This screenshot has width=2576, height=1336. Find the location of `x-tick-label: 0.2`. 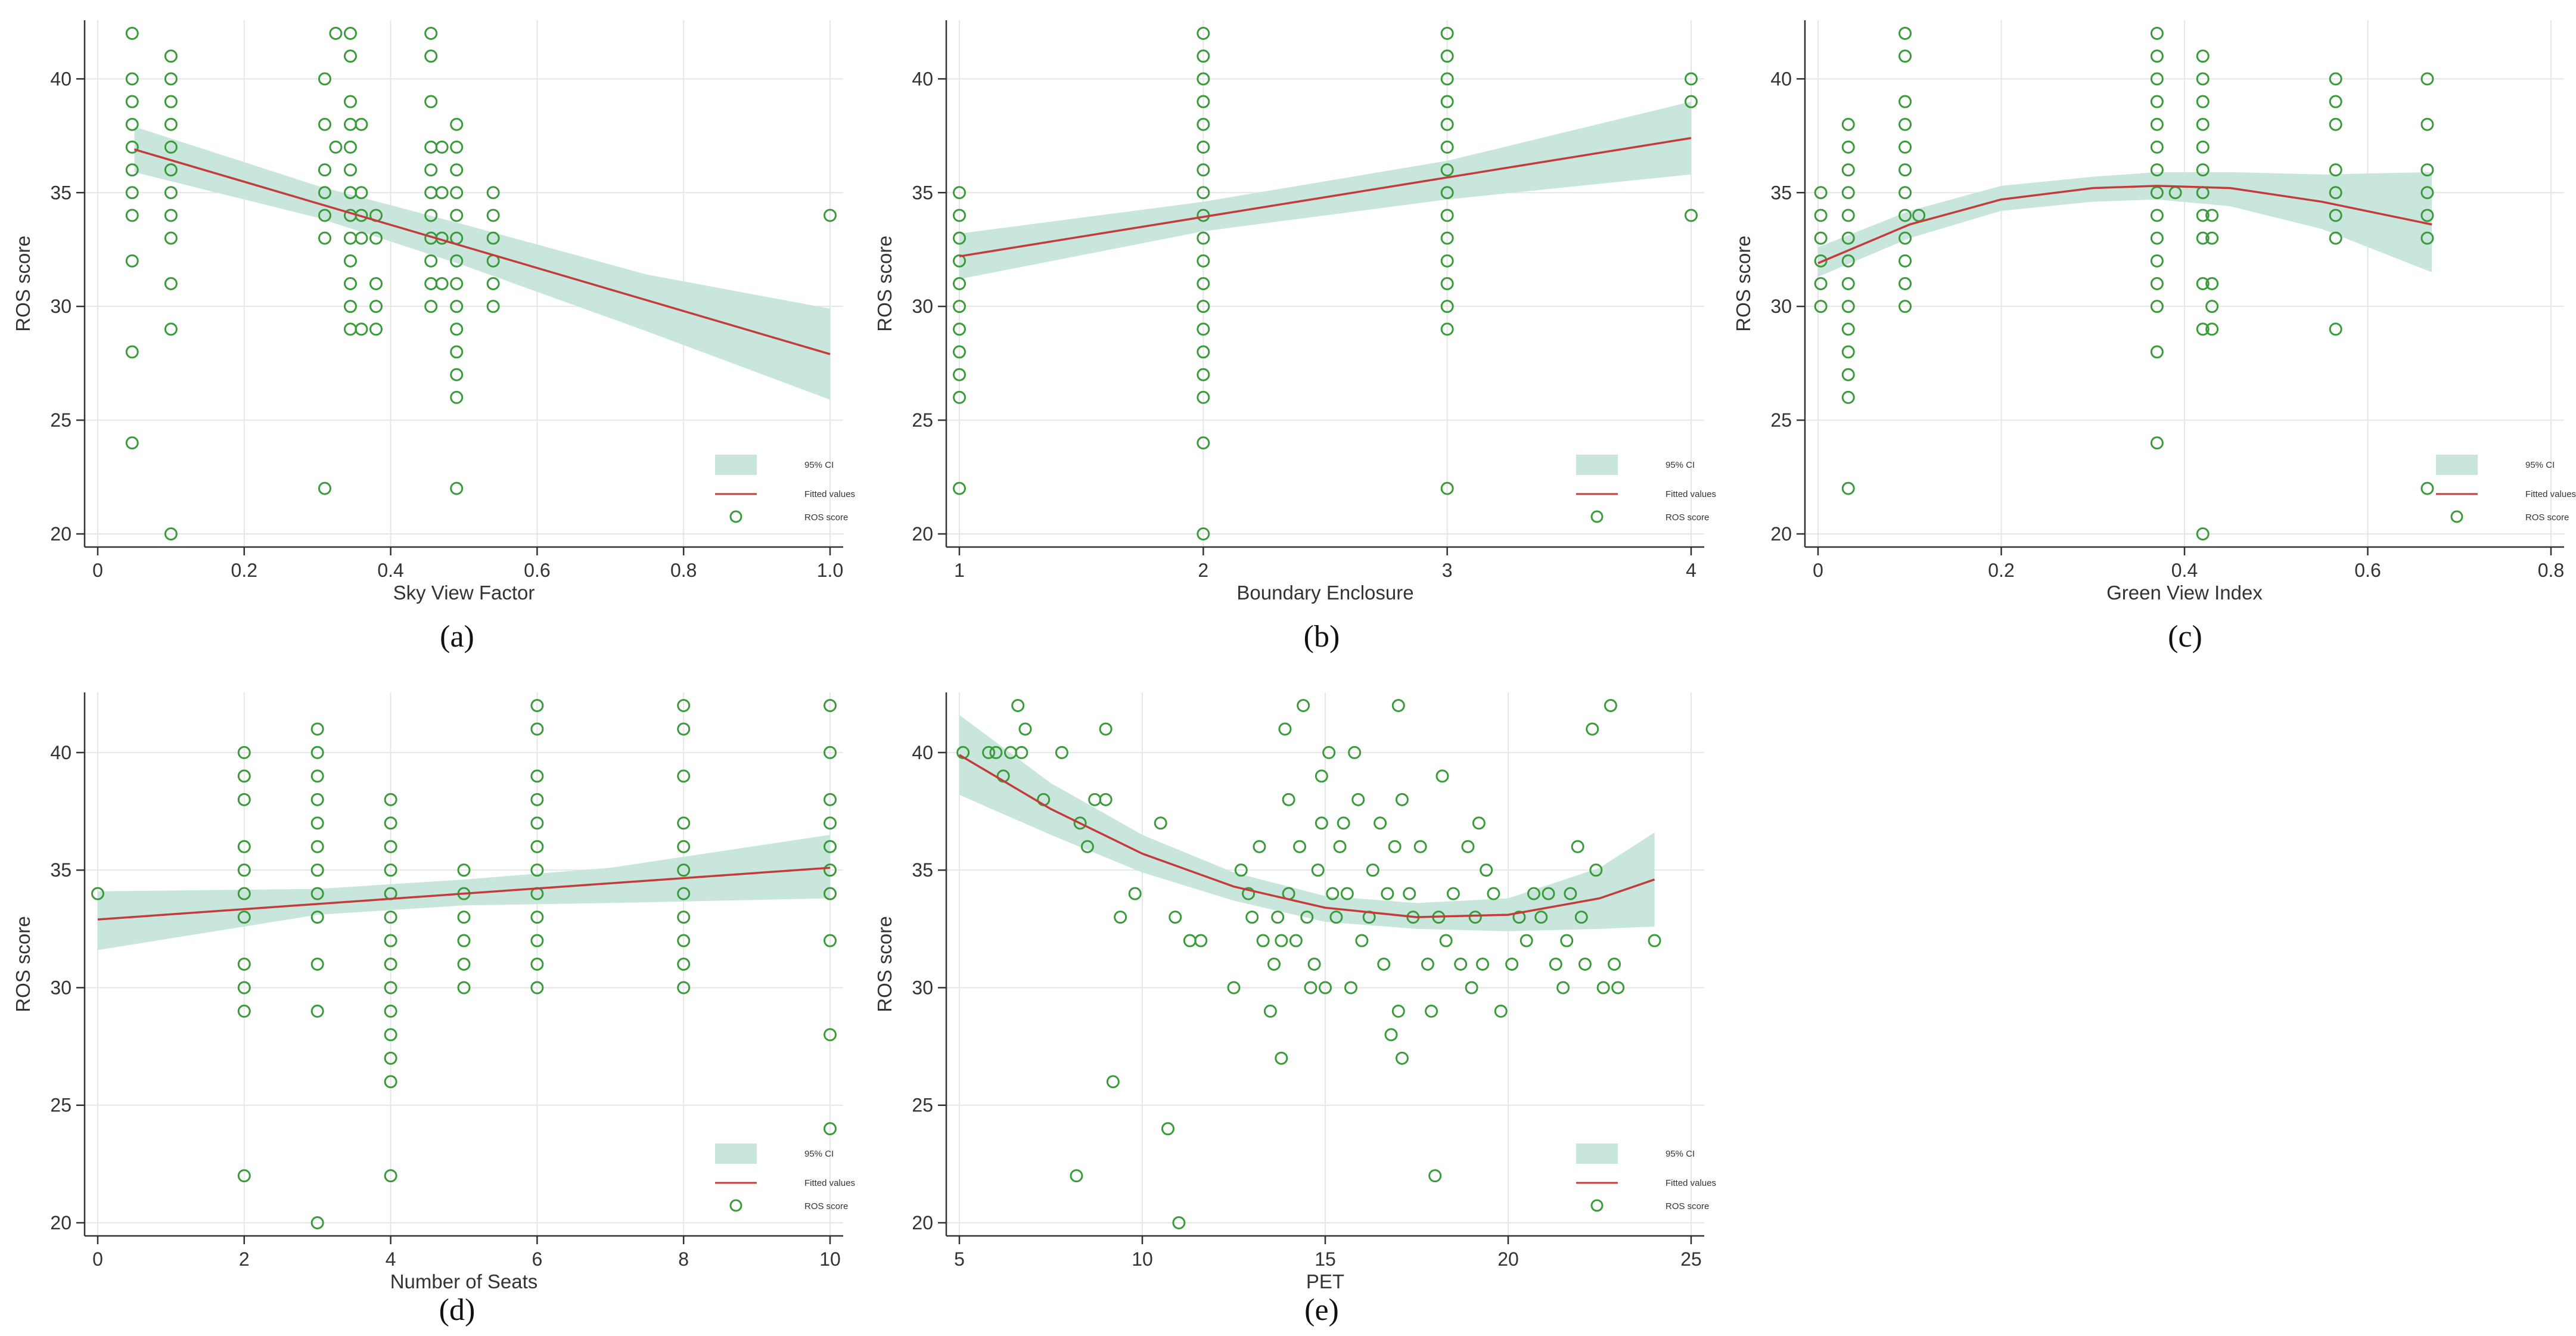

x-tick-label: 0.2 is located at coordinates (244, 570).